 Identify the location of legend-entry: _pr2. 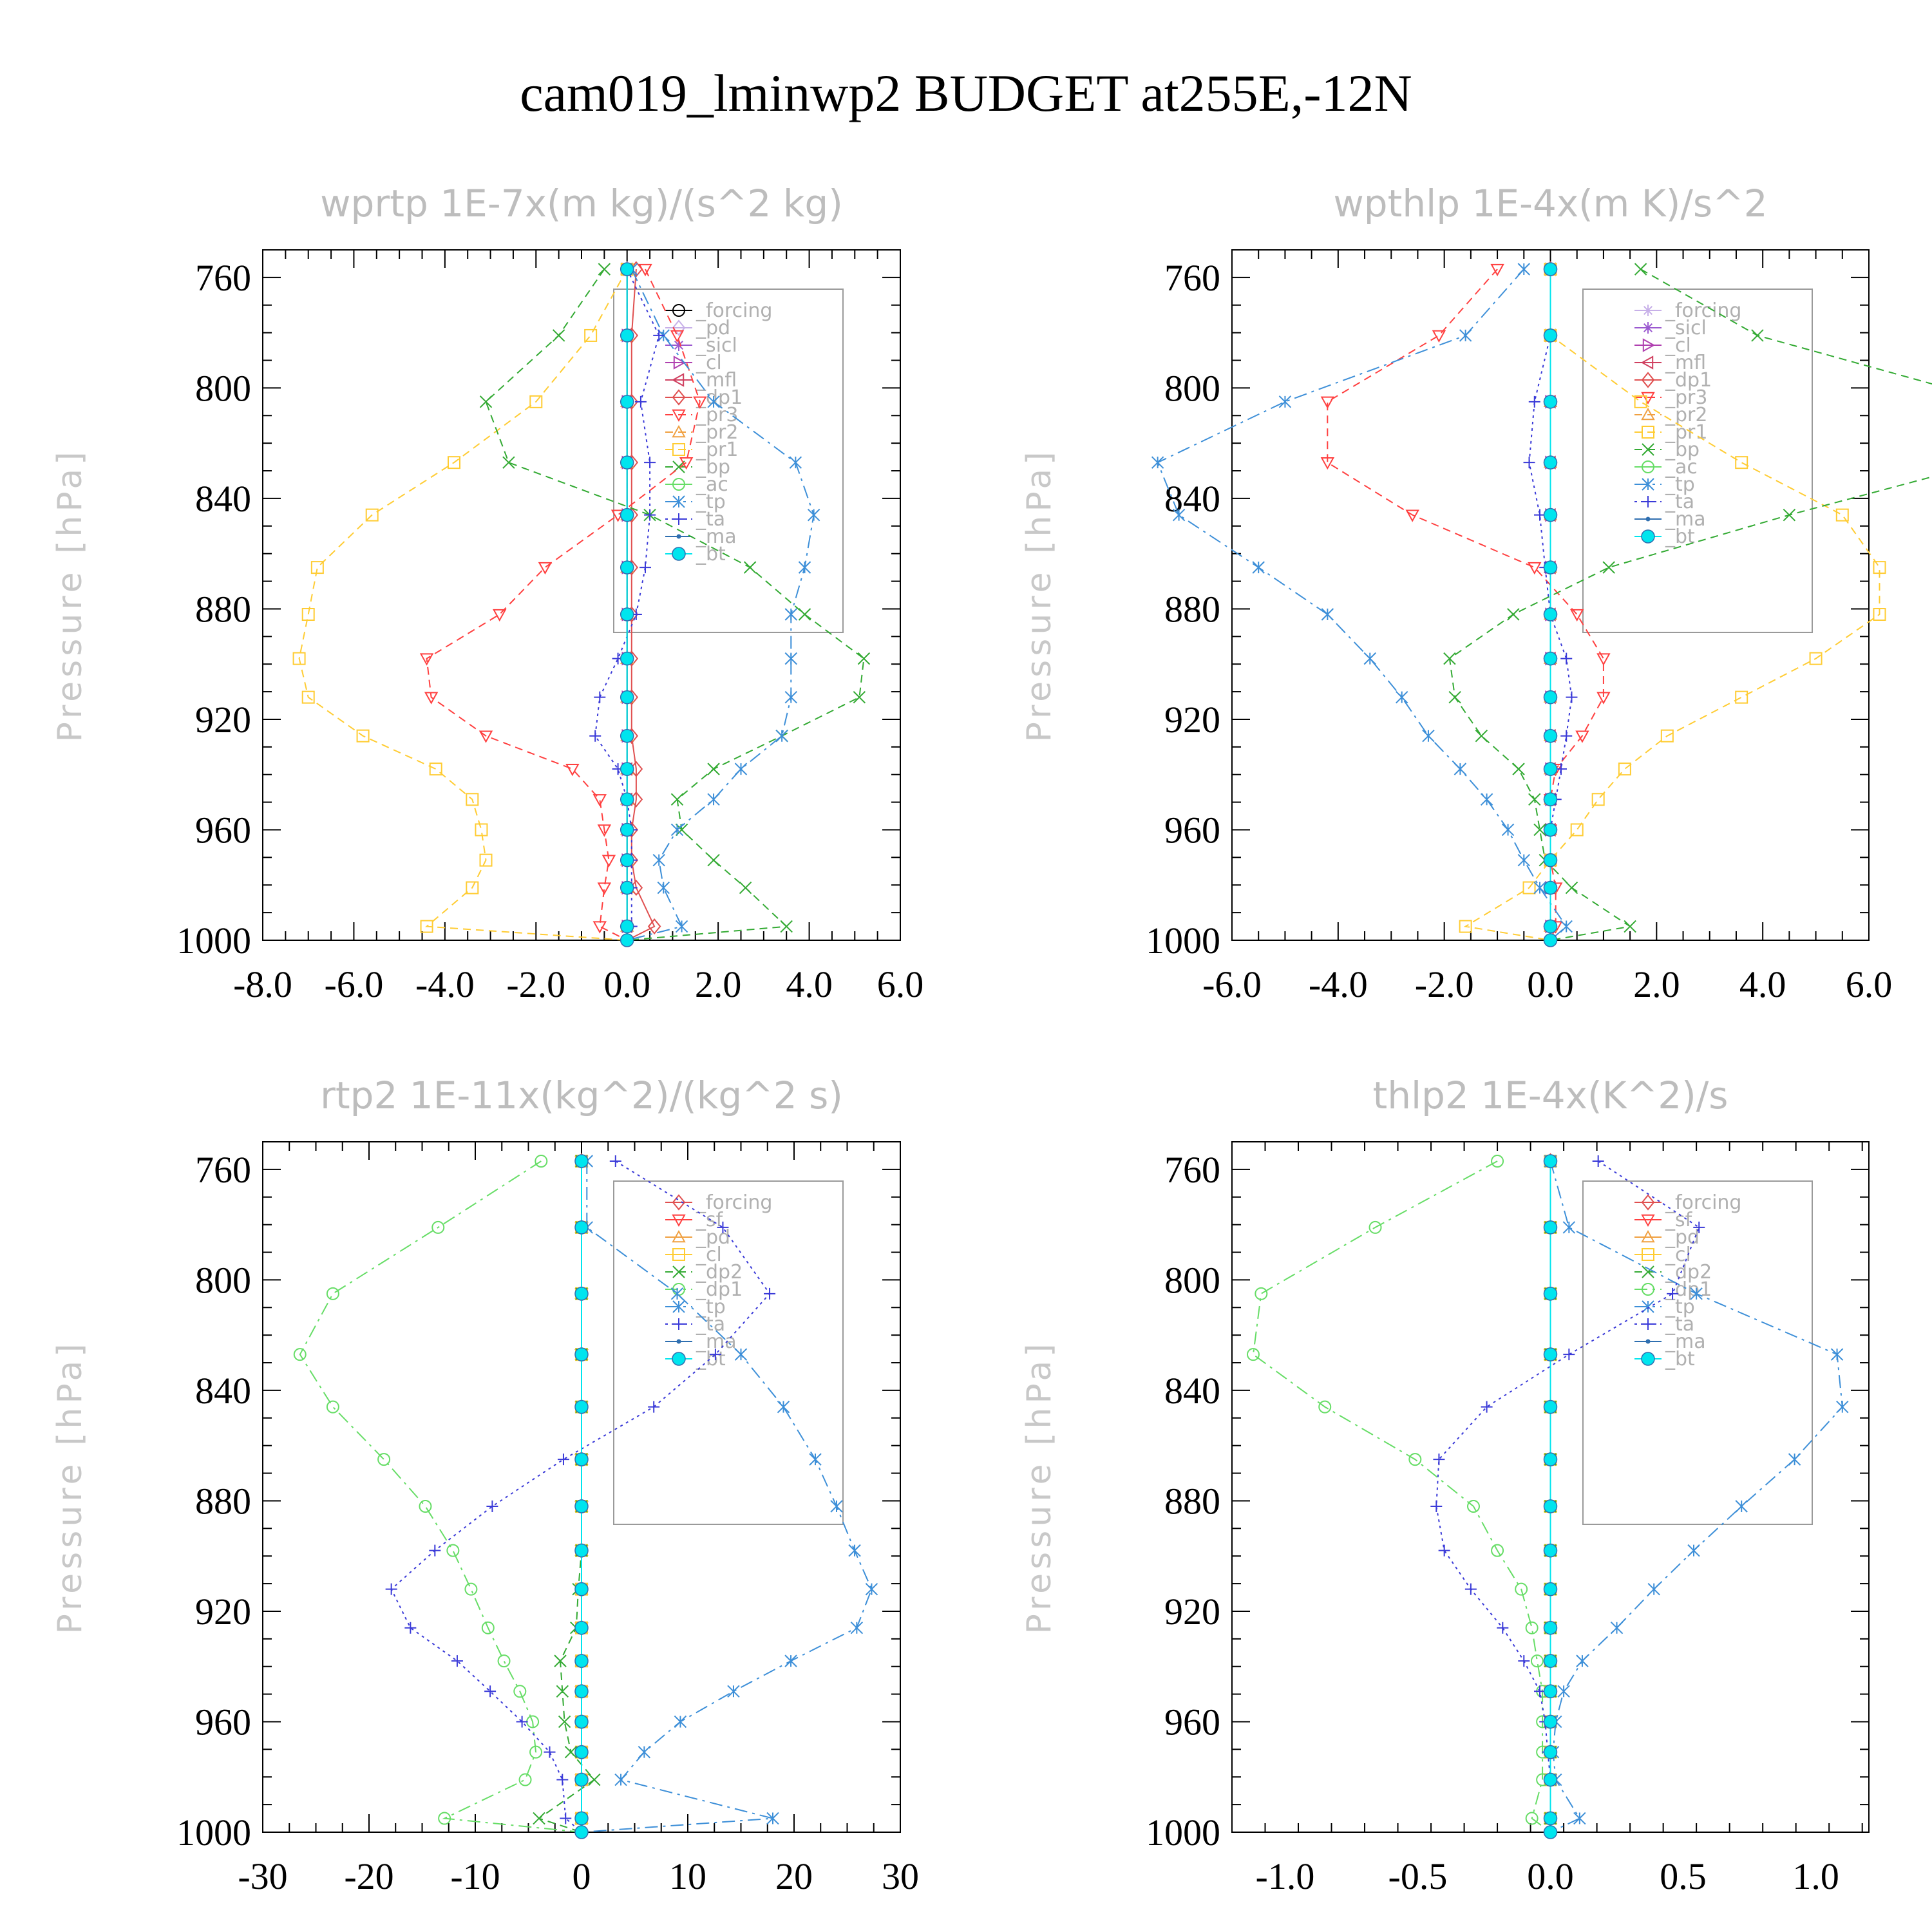
(1671, 415).